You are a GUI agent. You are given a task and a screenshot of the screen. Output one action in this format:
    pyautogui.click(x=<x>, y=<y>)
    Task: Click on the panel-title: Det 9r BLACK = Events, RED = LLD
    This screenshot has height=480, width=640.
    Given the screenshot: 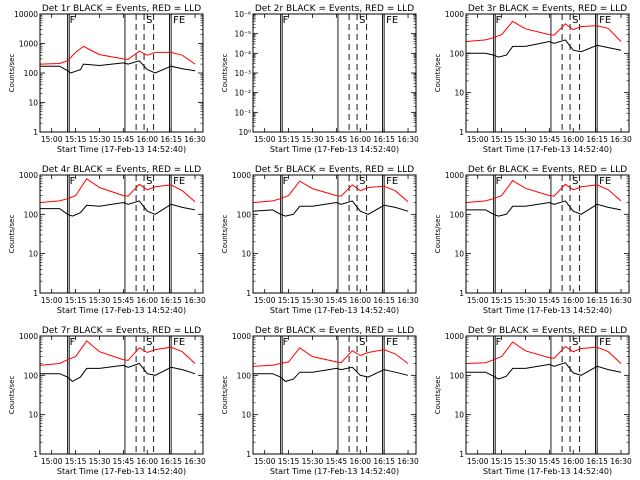 What is the action you would take?
    pyautogui.click(x=547, y=331)
    